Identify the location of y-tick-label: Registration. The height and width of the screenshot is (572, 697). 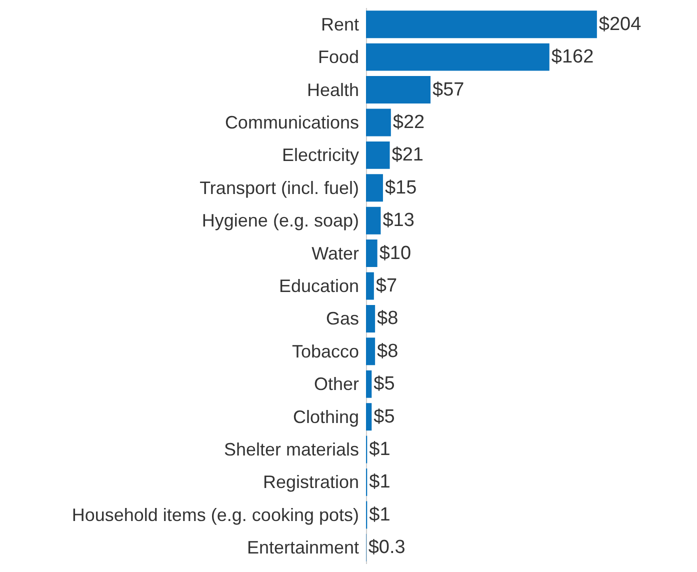
(310, 482).